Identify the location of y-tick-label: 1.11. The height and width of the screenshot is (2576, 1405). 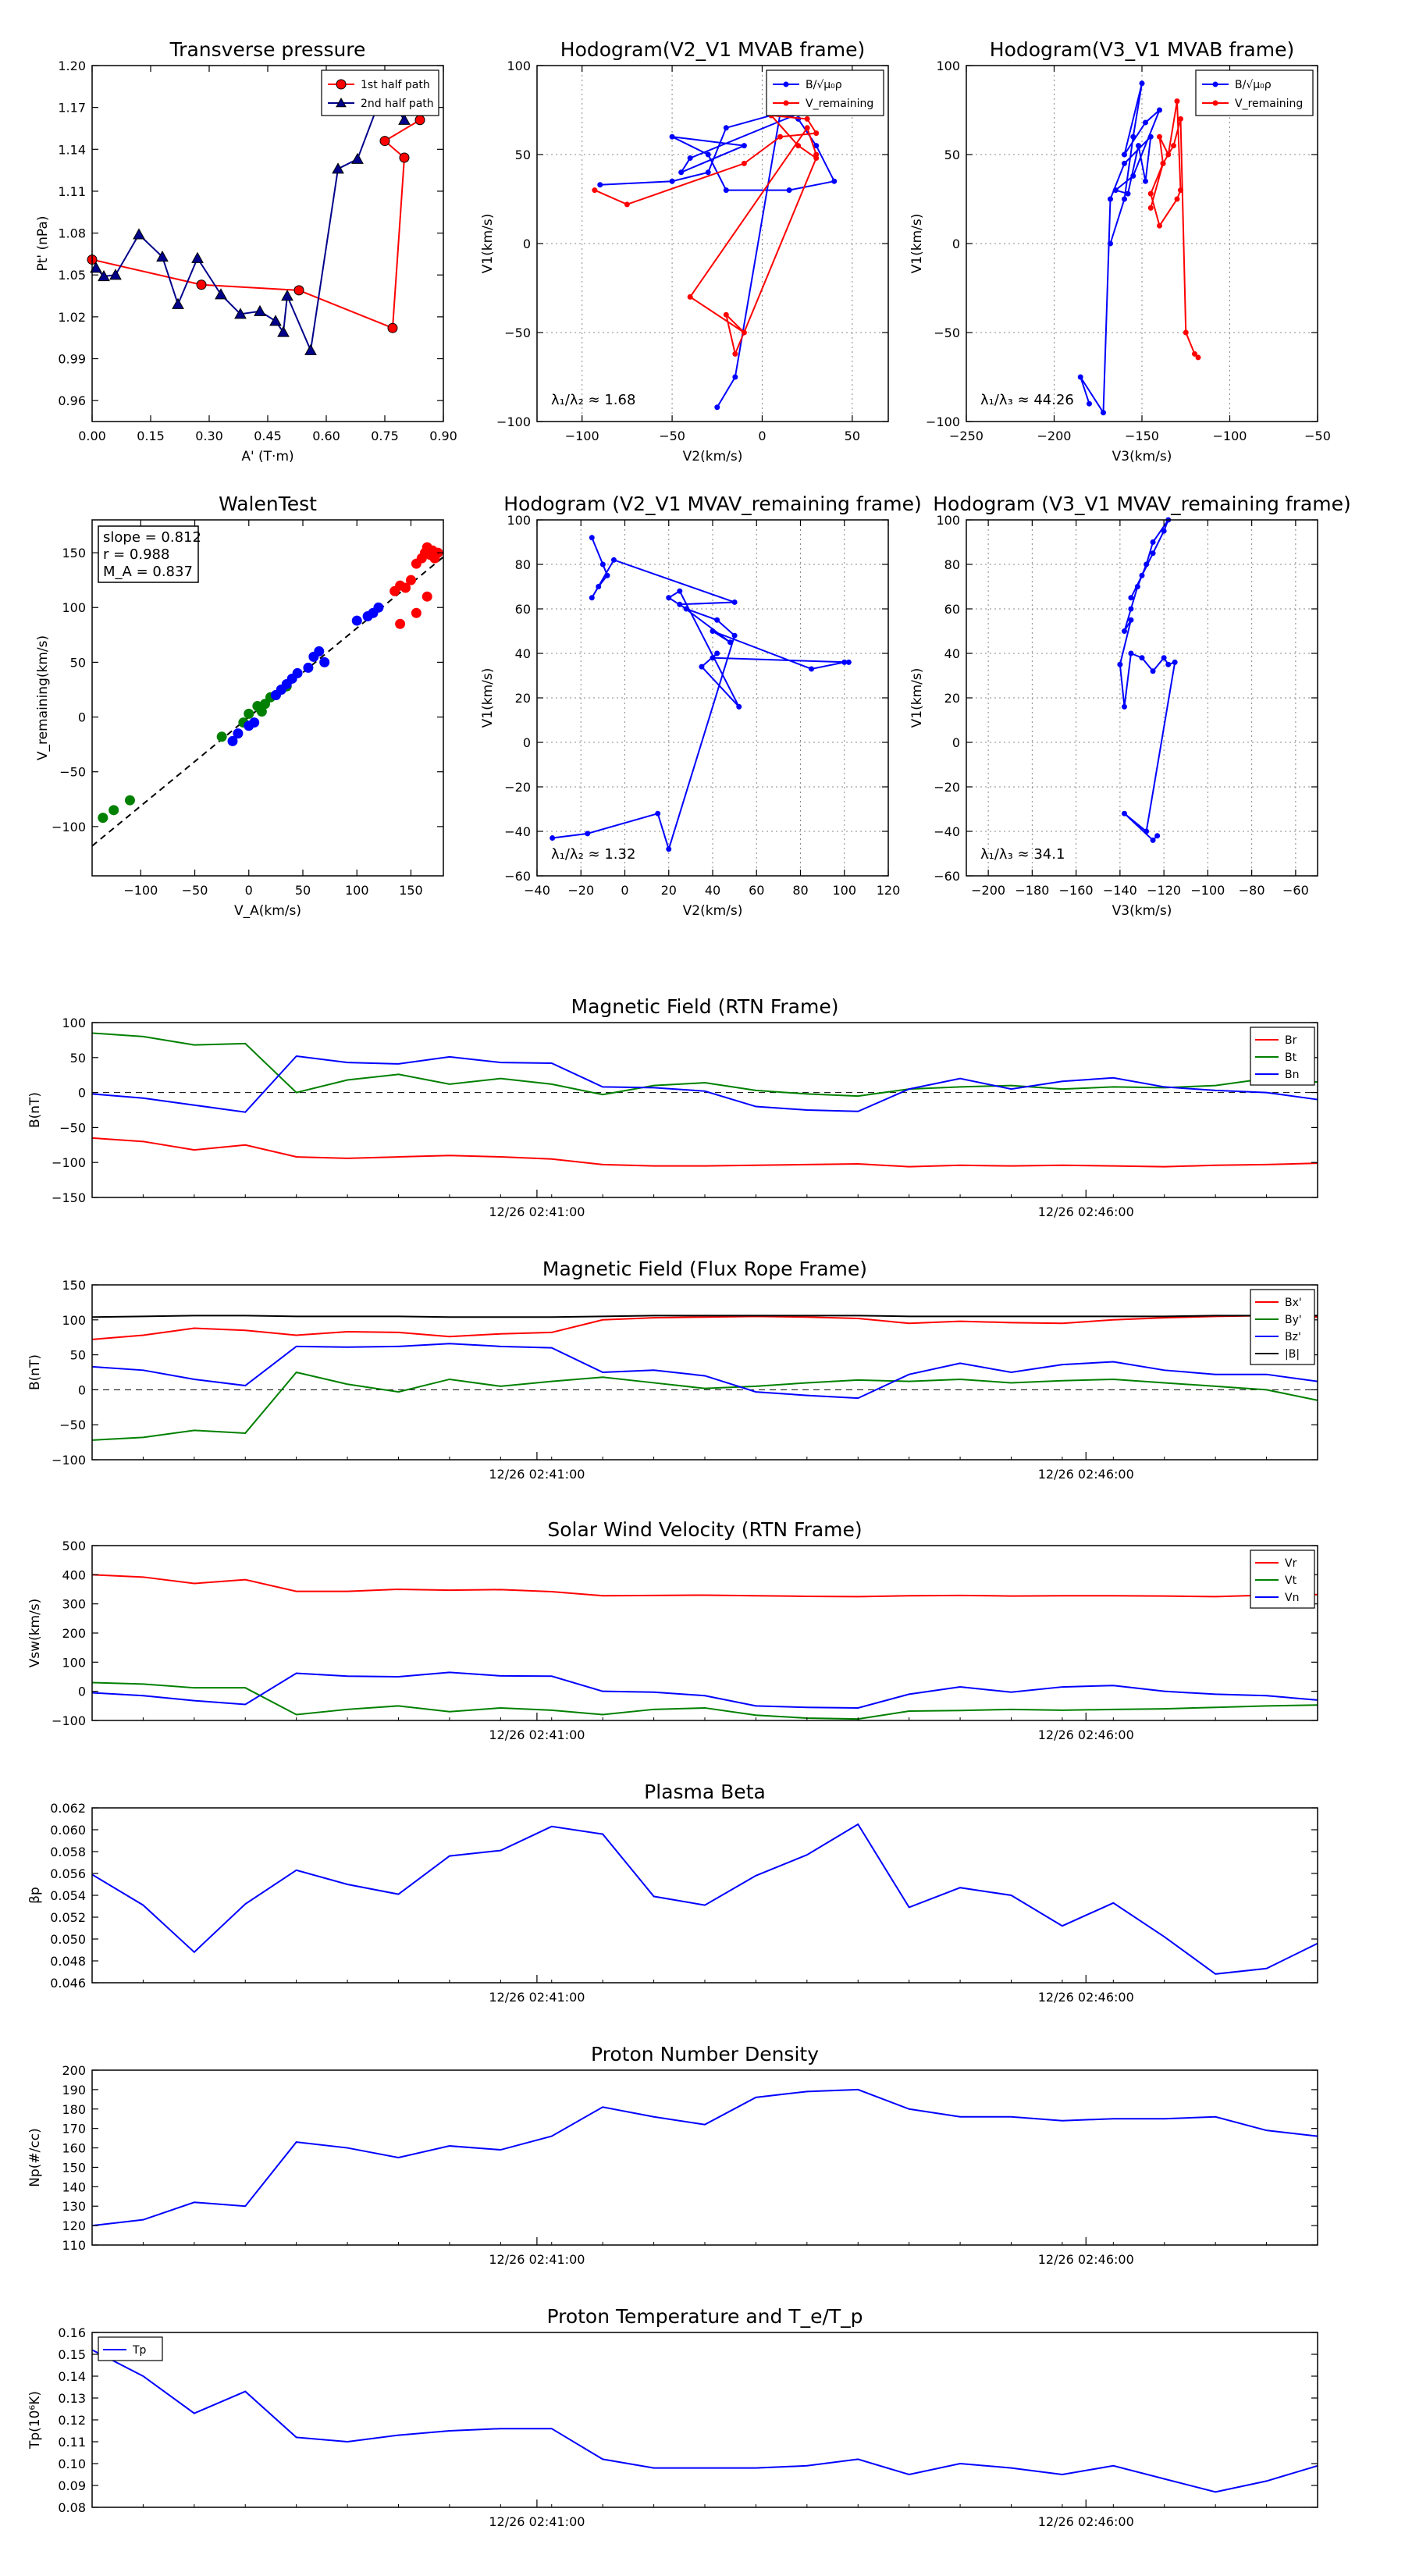
(72, 191).